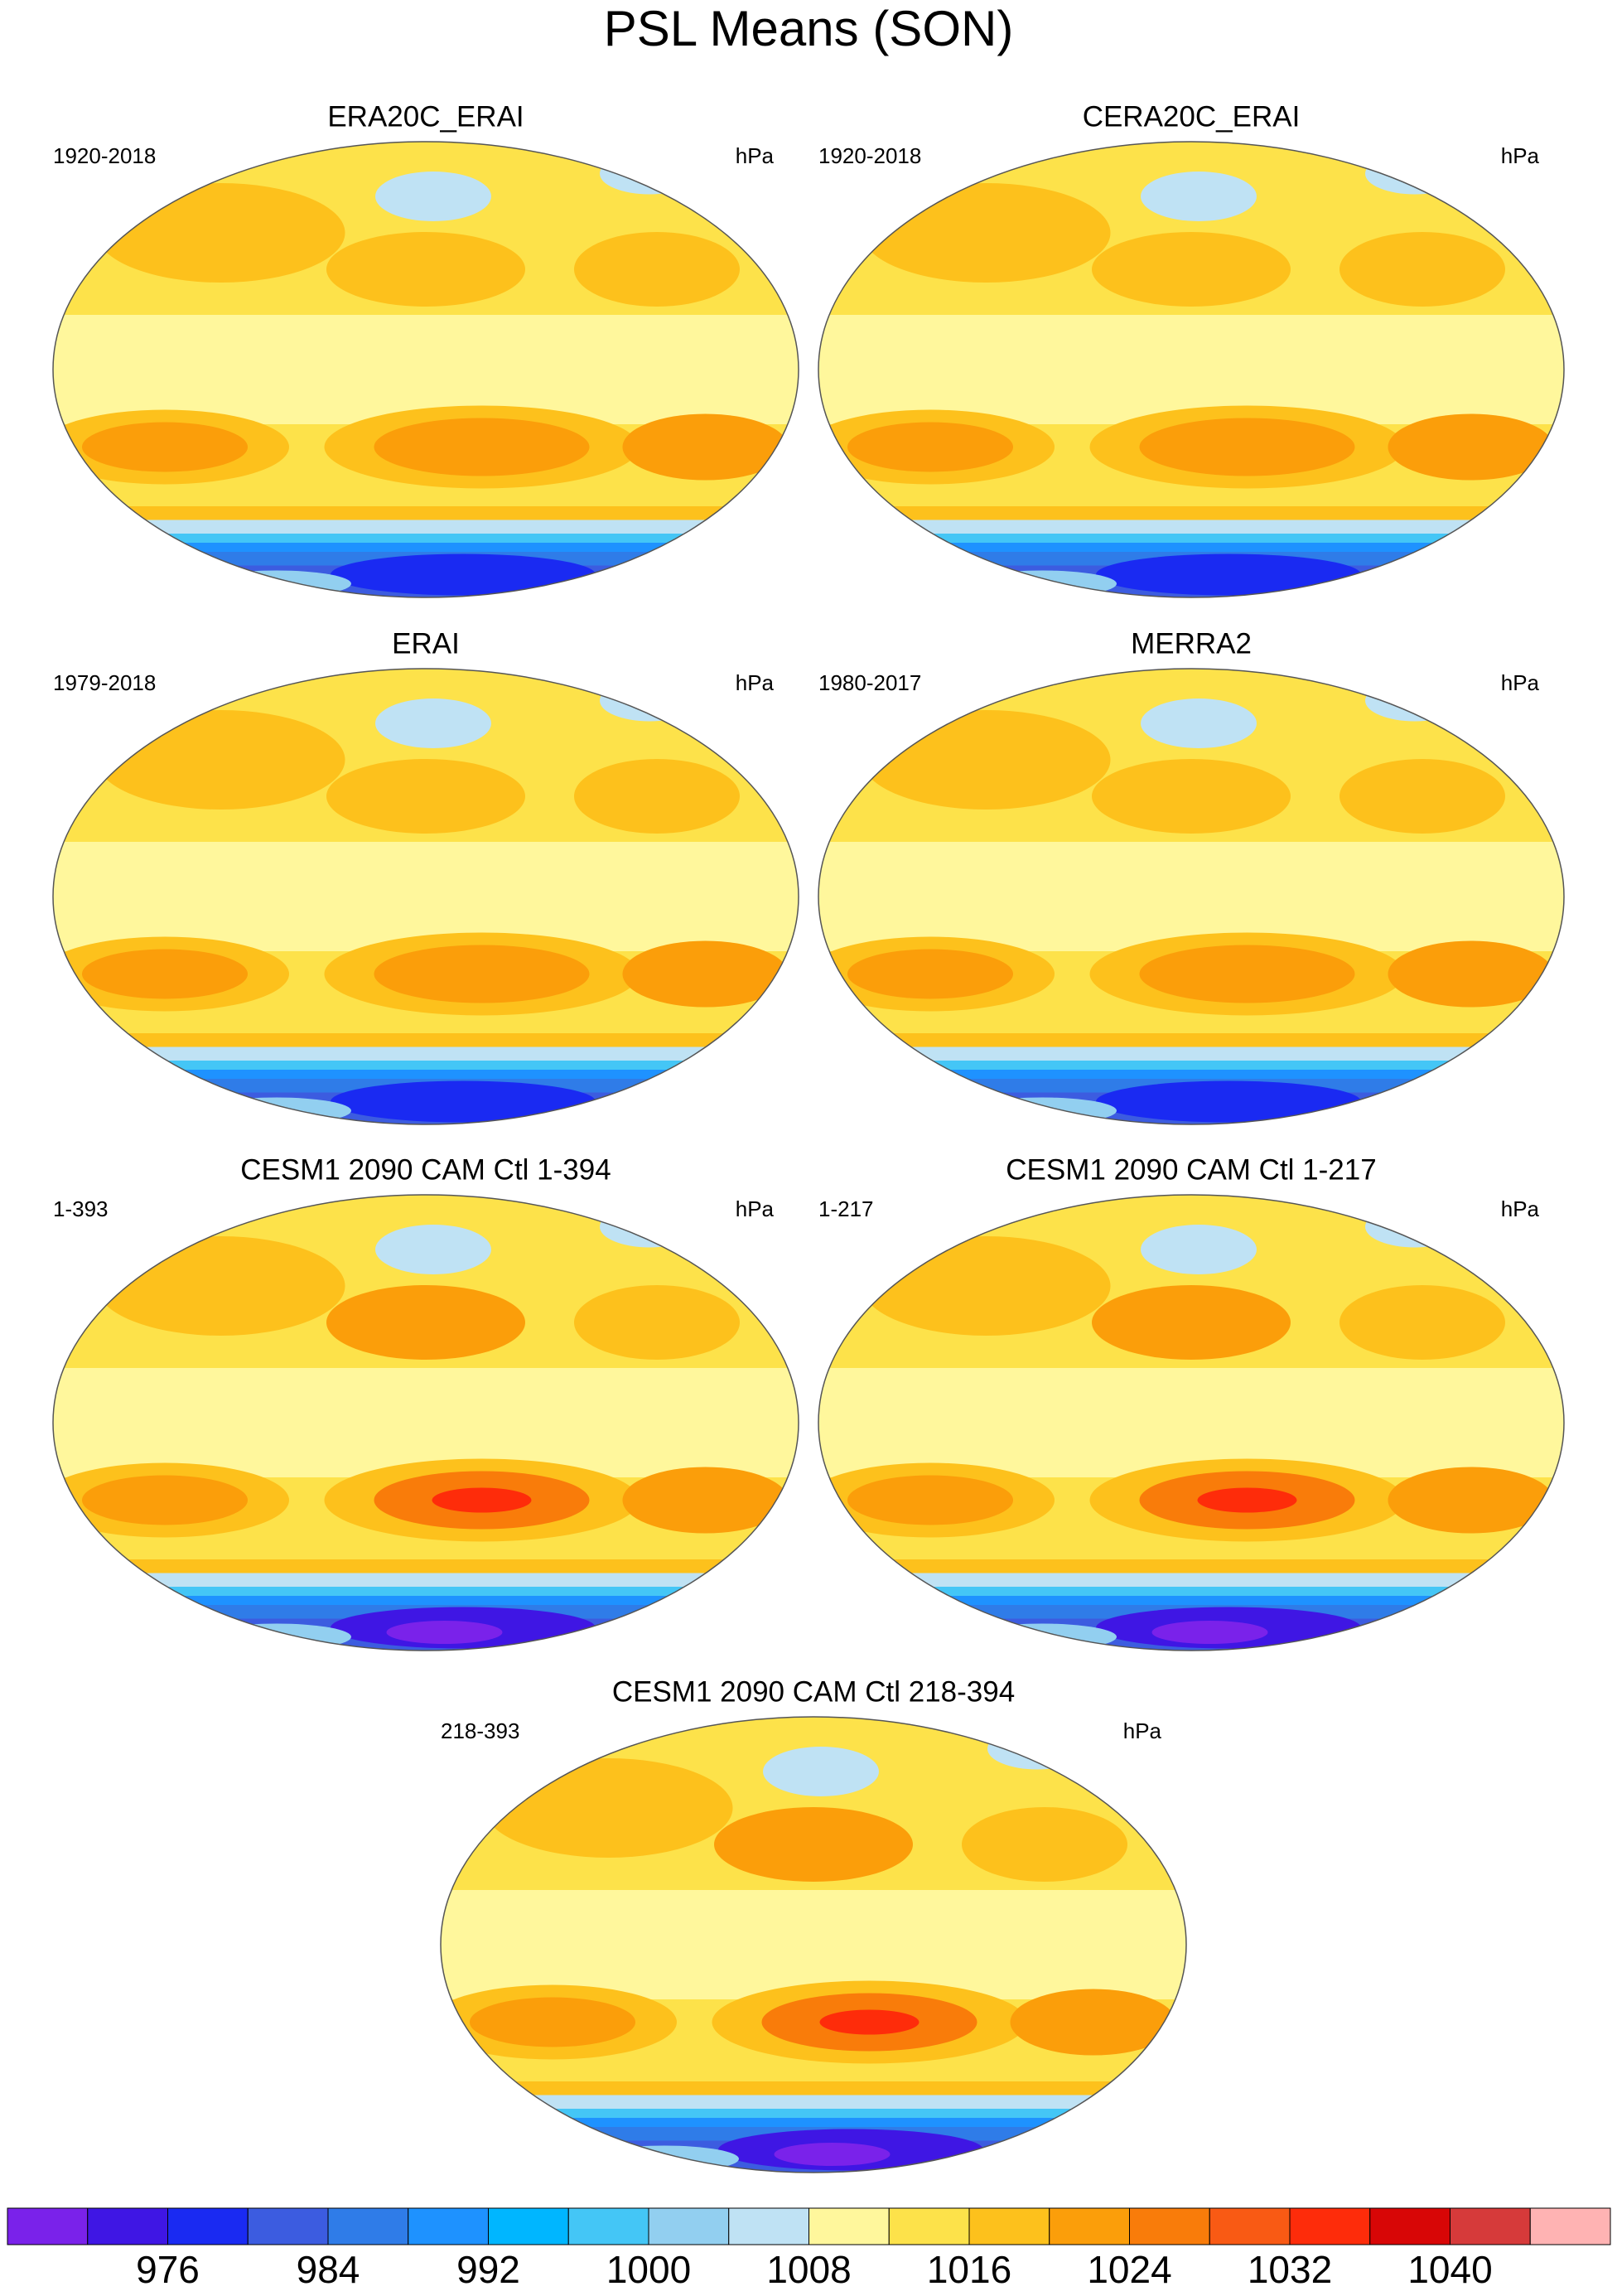  Describe the element at coordinates (1129, 2269) in the screenshot. I see `colorbar-label: 1024` at that location.